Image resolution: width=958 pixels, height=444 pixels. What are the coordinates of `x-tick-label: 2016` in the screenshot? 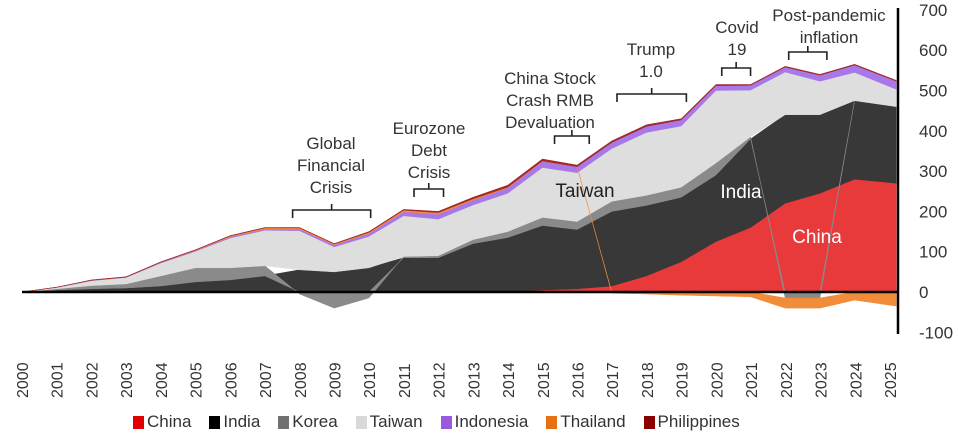 It's located at (579, 380).